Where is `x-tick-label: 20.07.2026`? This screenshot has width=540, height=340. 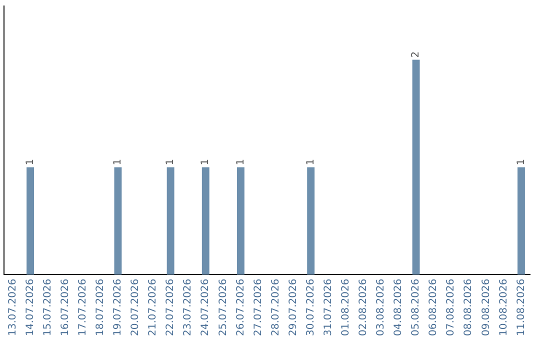 x-tick-label: 20.07.2026 is located at coordinates (136, 307).